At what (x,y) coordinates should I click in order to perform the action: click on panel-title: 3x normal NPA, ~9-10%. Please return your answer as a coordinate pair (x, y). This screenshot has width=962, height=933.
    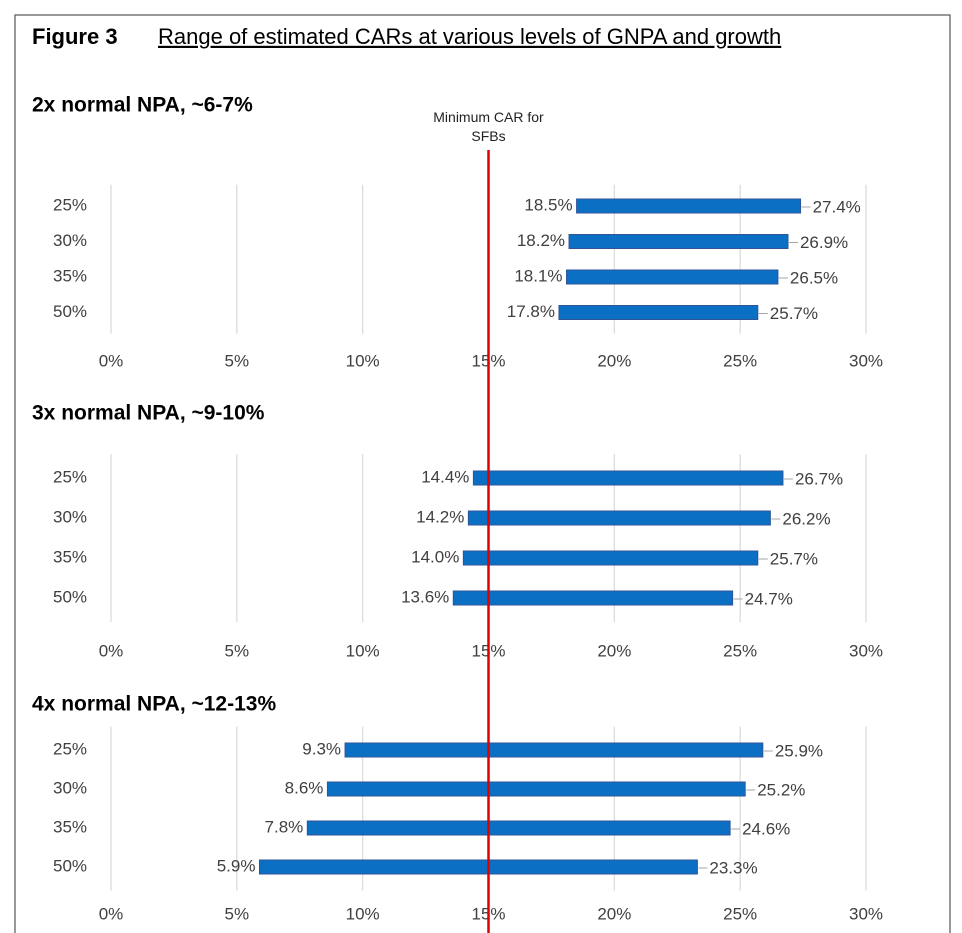
    Looking at the image, I should click on (148, 413).